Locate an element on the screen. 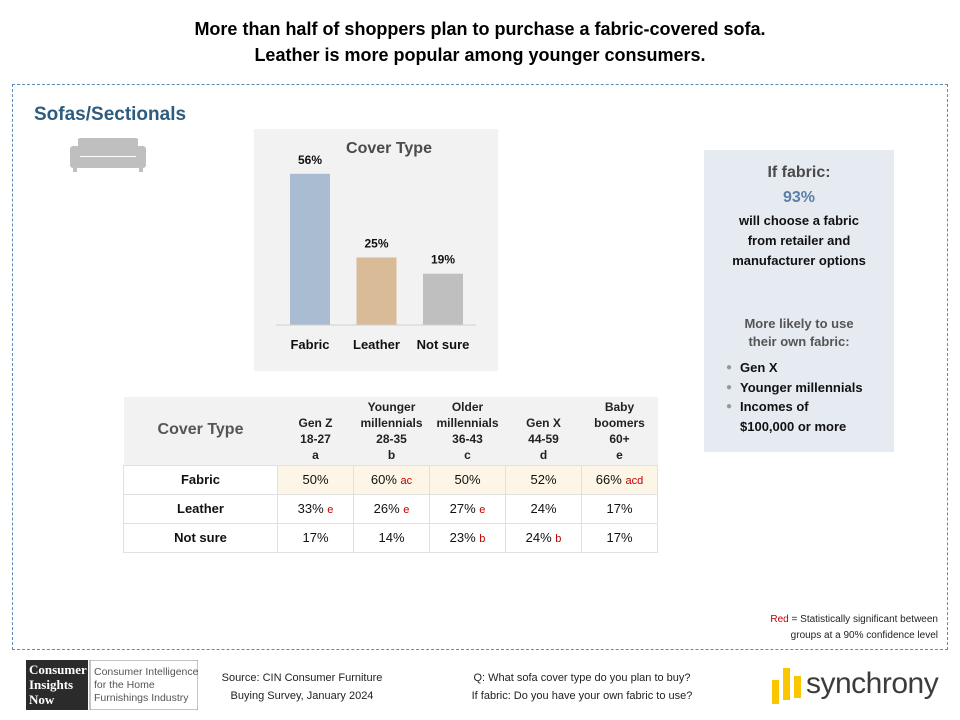  list-item: $100,000 or more is located at coordinates (806, 427).